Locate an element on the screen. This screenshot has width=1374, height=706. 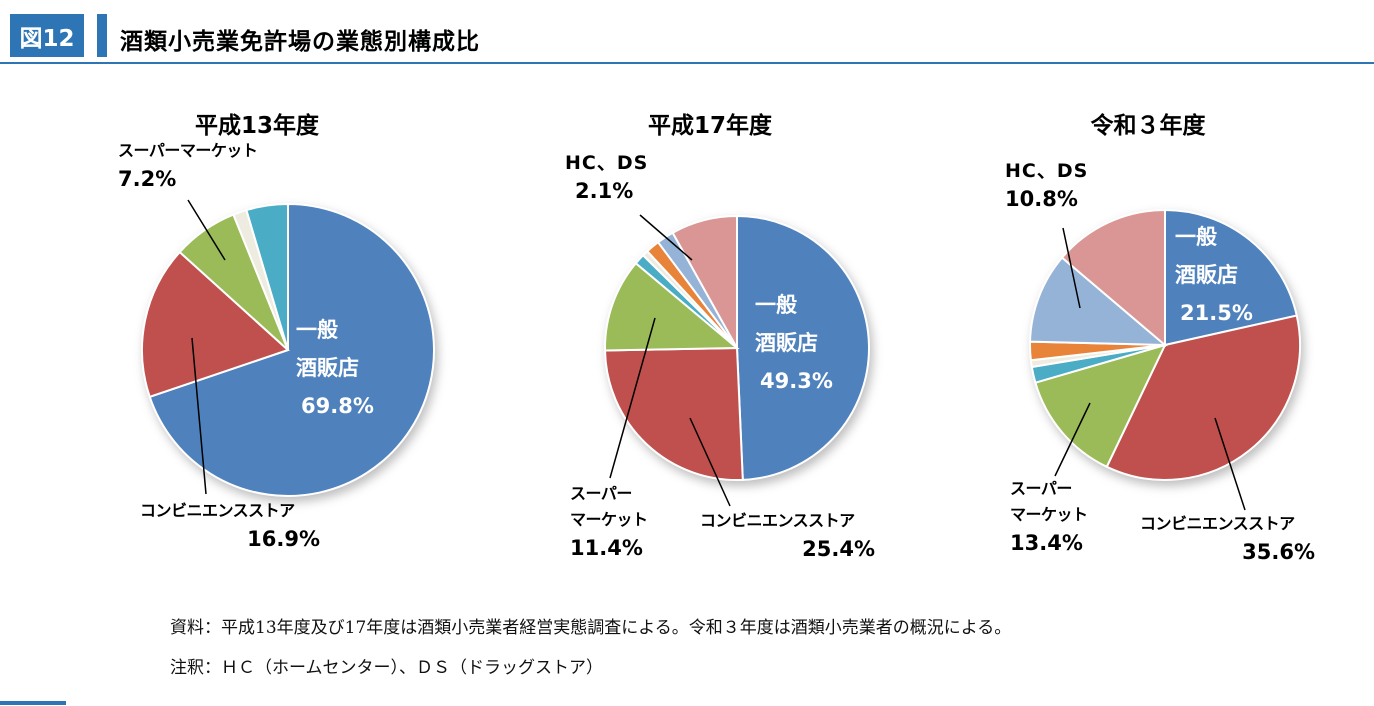
callout-value: 10.8% is located at coordinates (1041, 199).